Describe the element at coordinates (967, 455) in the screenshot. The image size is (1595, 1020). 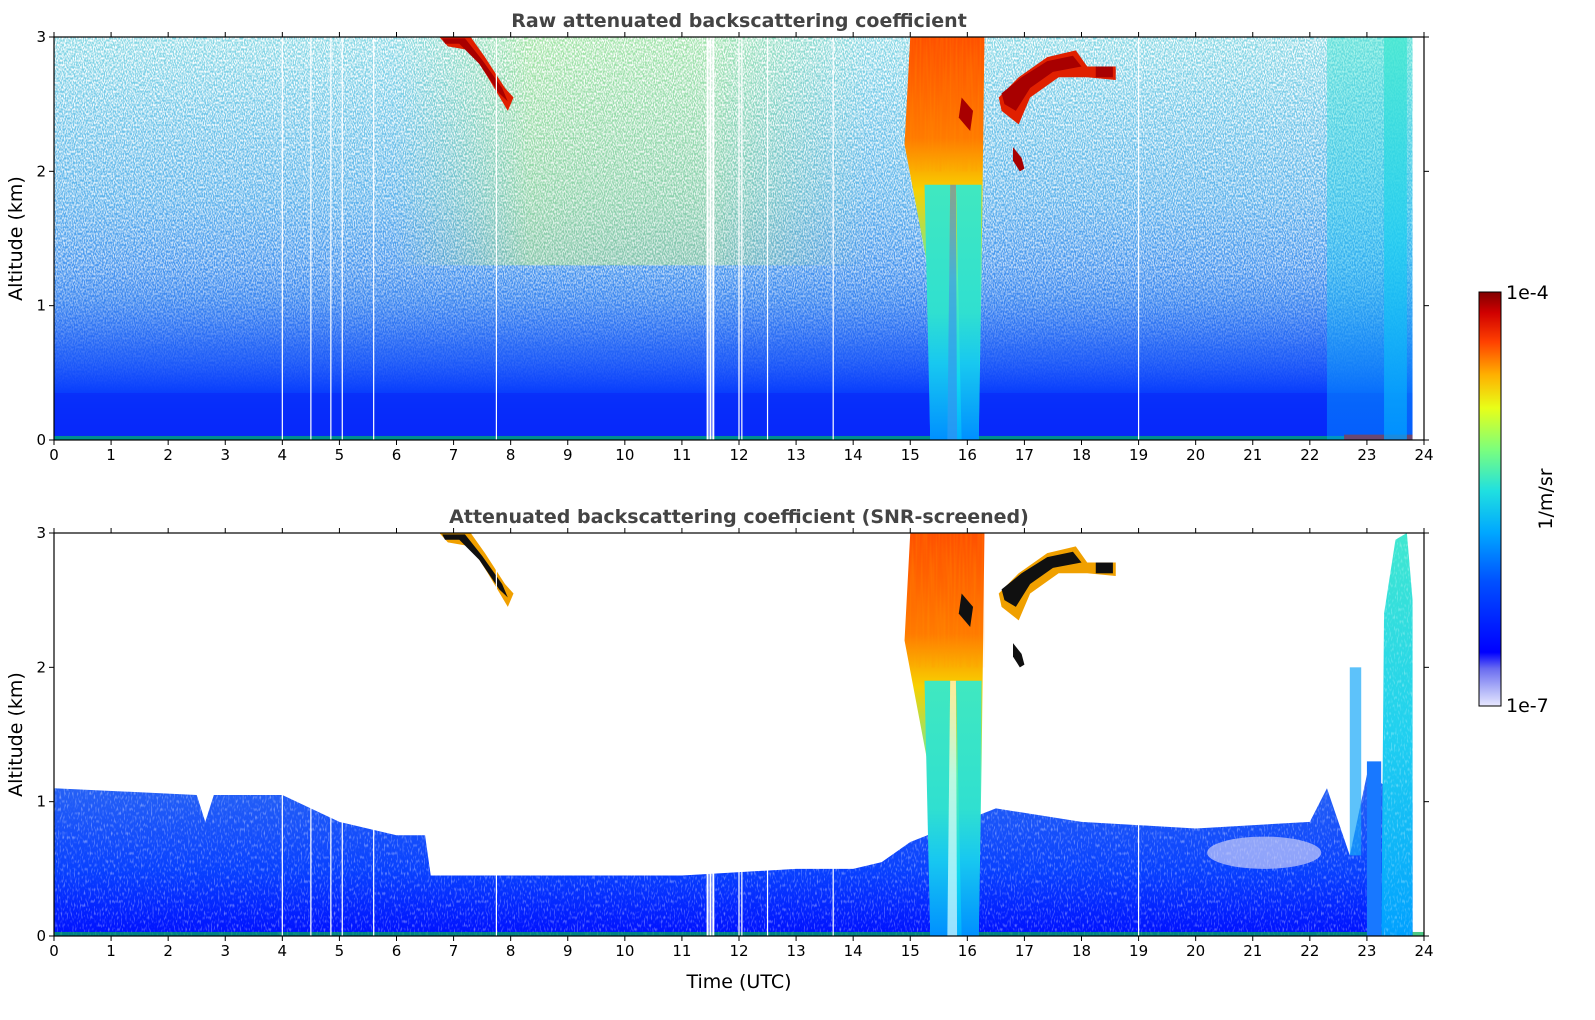
I see `x-tick-label: 16` at that location.